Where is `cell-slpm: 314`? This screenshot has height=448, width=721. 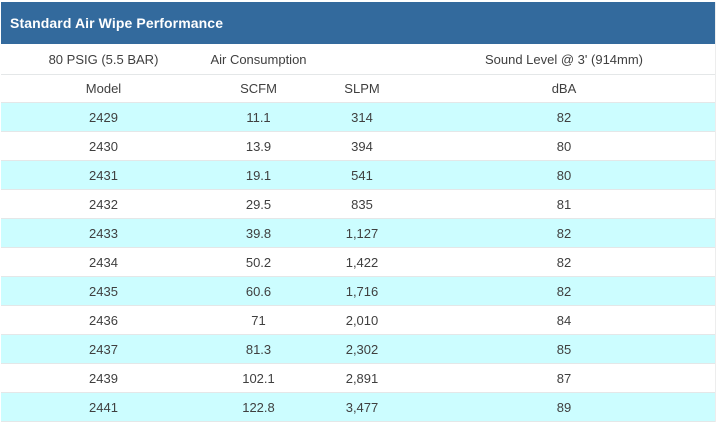
cell-slpm: 314 is located at coordinates (362, 117).